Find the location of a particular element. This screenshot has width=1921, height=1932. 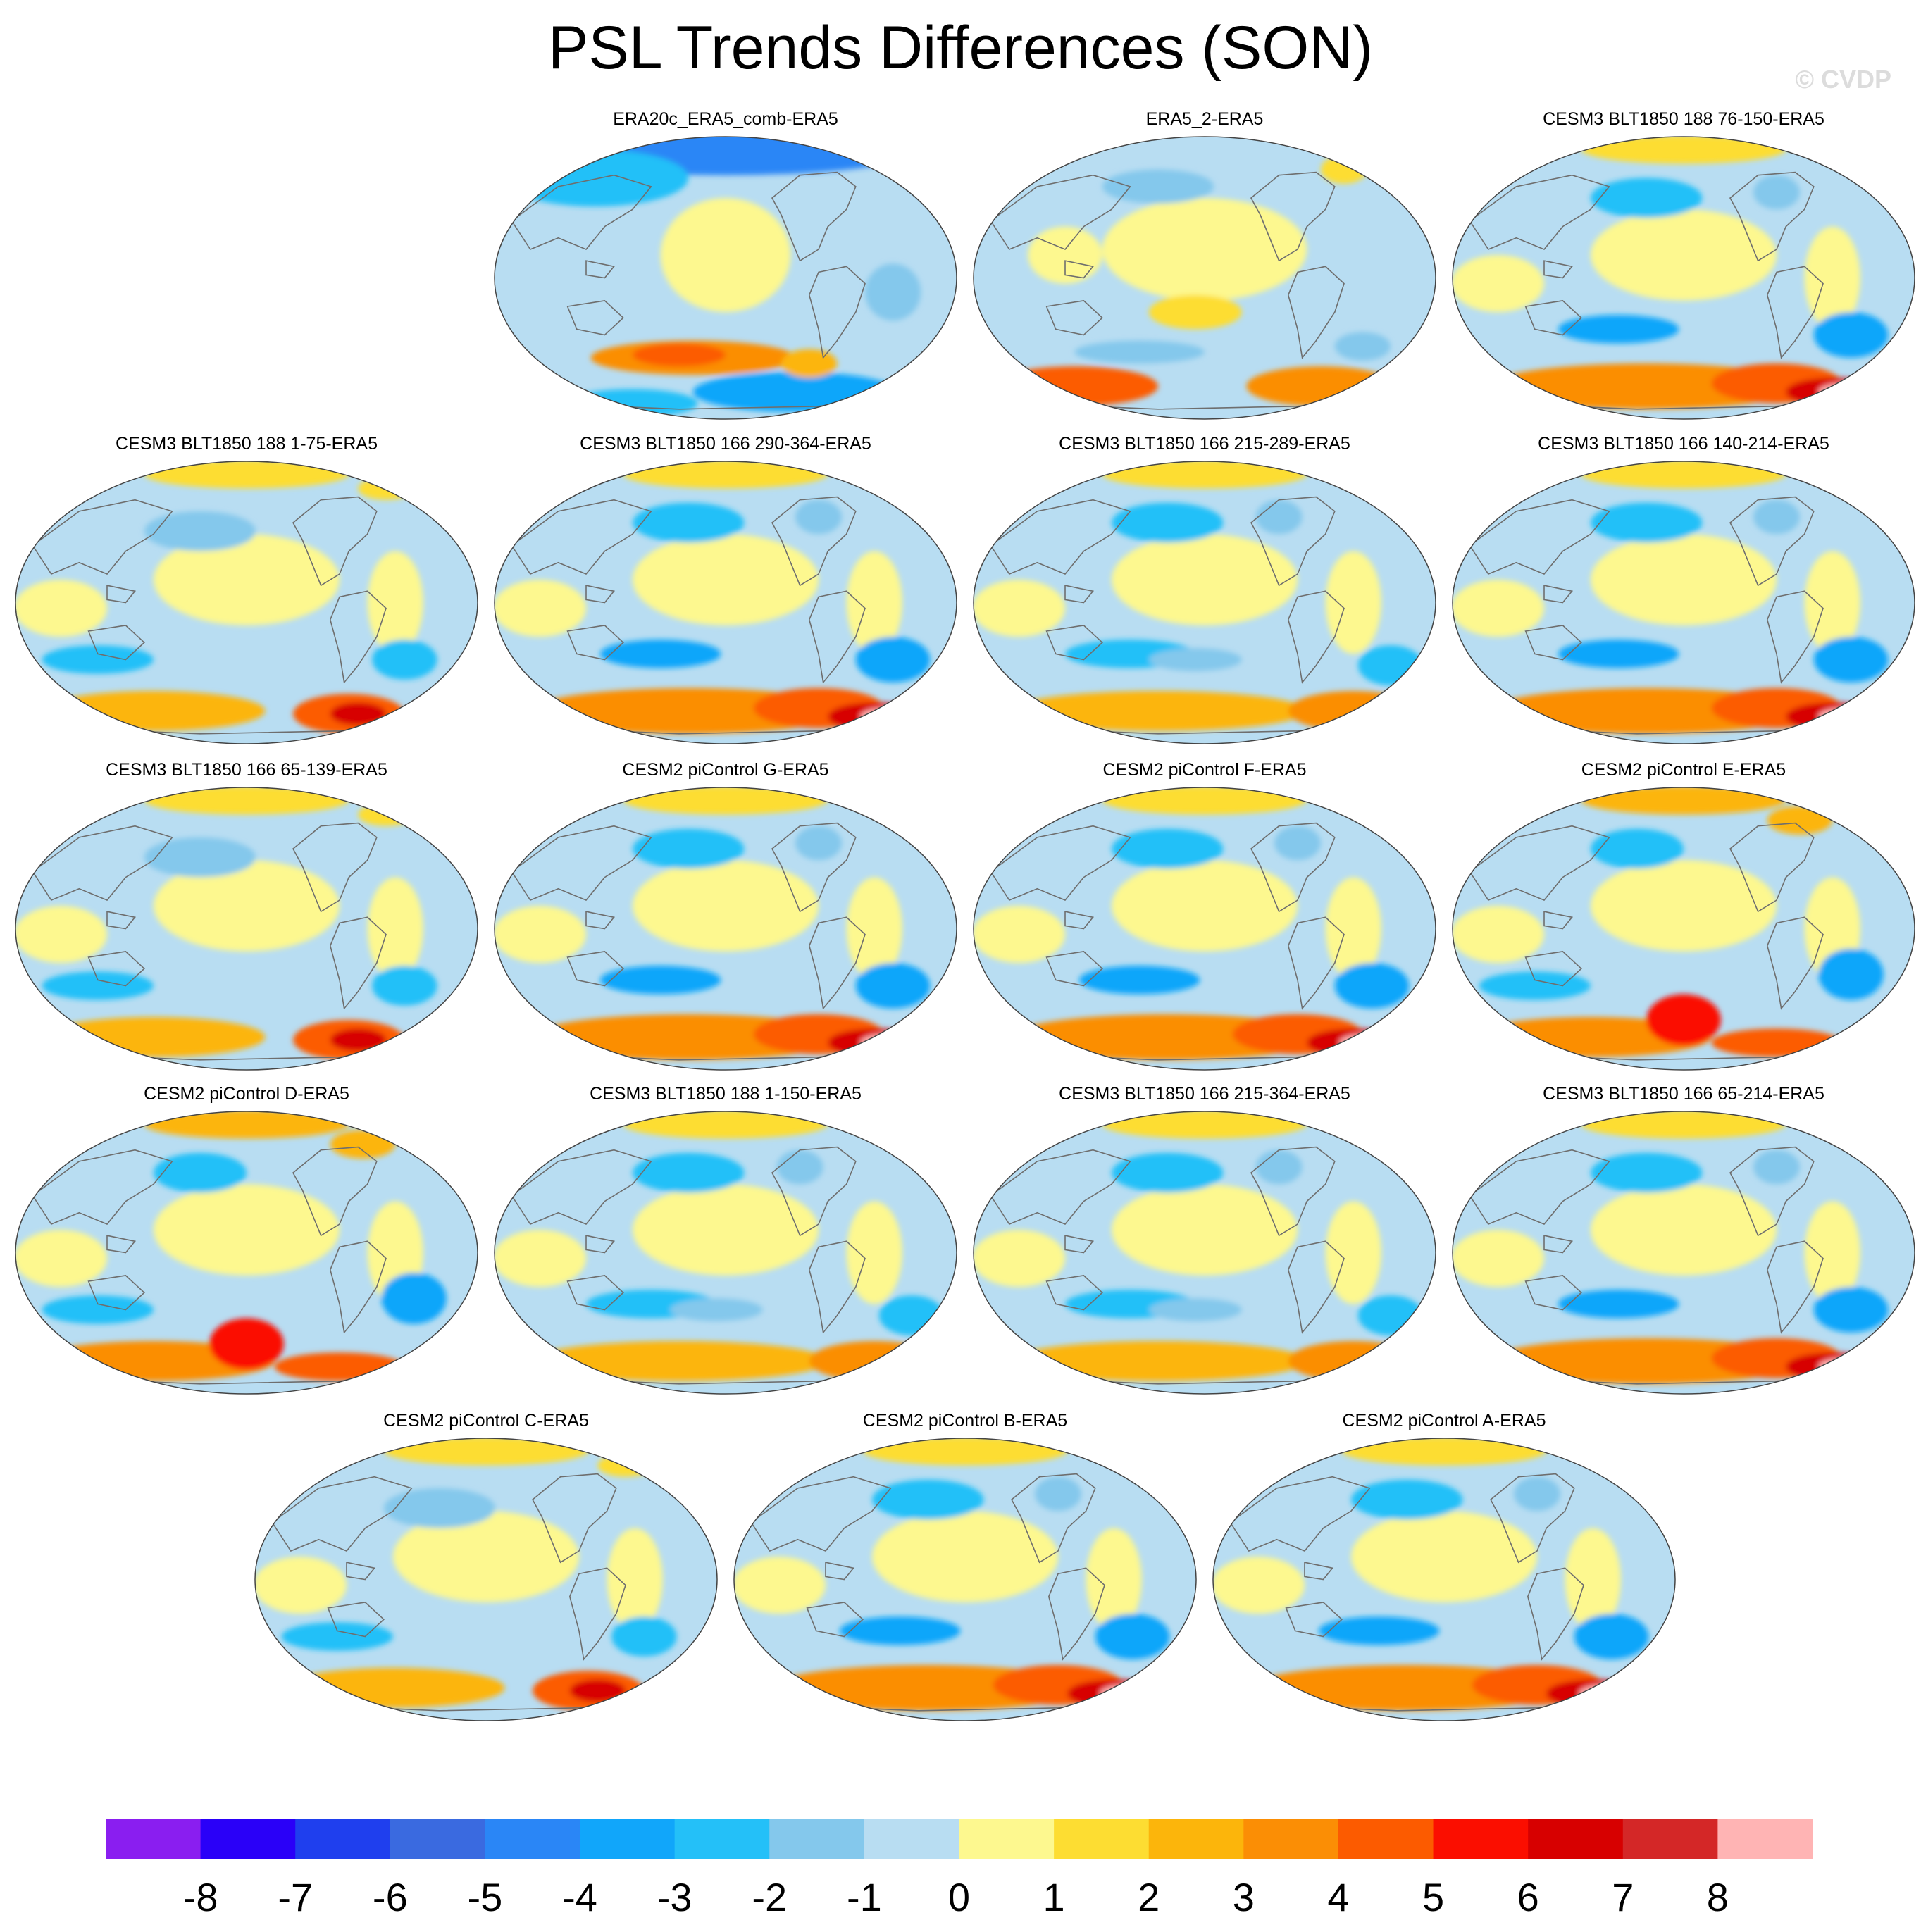

colorbar-tick-label: -4 is located at coordinates (579, 1897).